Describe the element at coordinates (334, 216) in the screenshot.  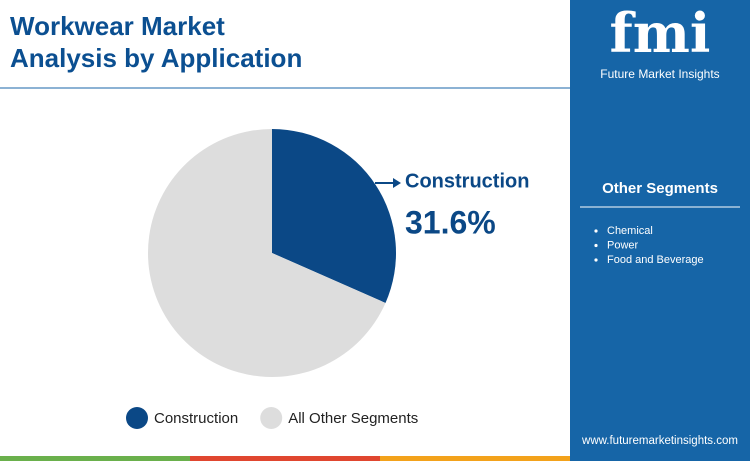
I see `pie-slice` at that location.